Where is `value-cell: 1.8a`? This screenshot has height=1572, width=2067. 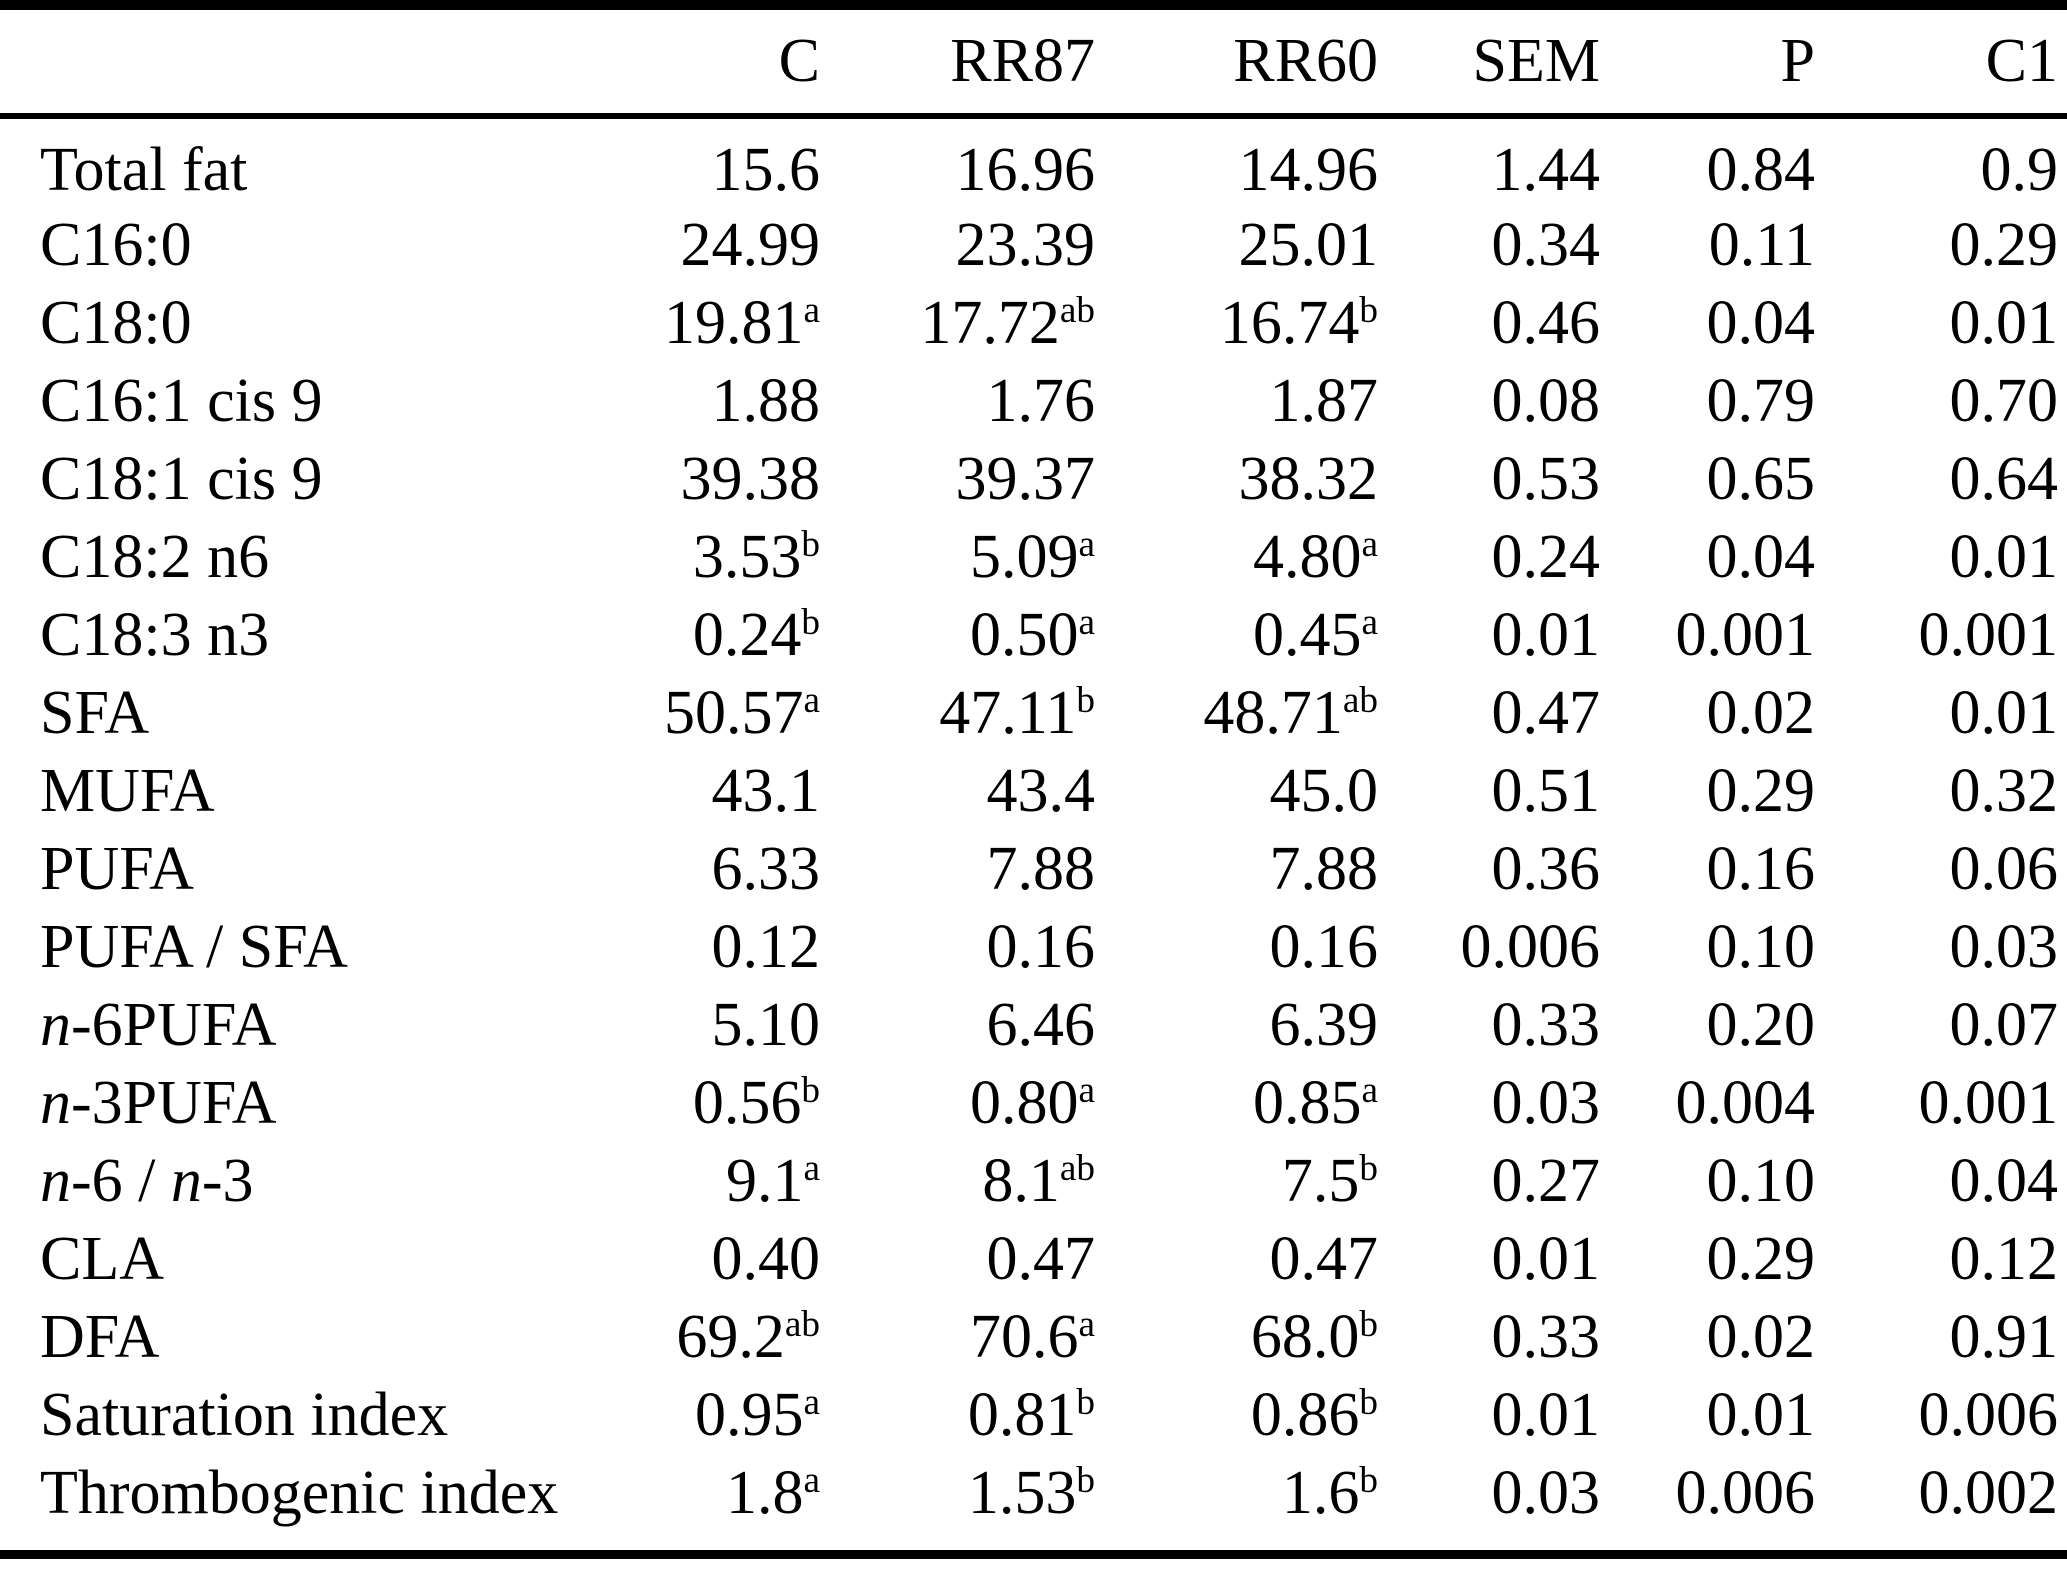 value-cell: 1.8a is located at coordinates (685, 1493).